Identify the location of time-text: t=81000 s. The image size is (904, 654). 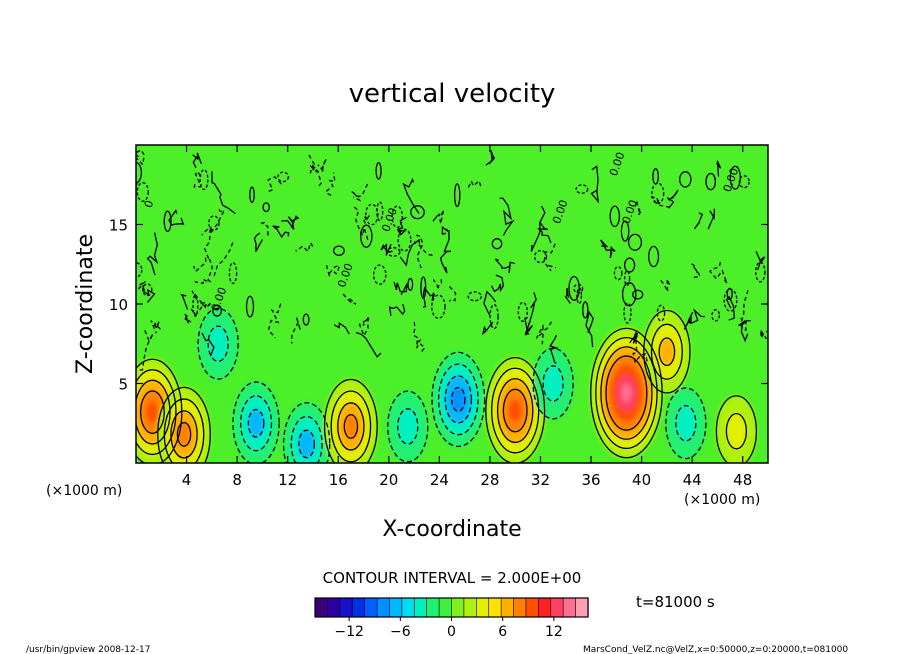
(675, 602).